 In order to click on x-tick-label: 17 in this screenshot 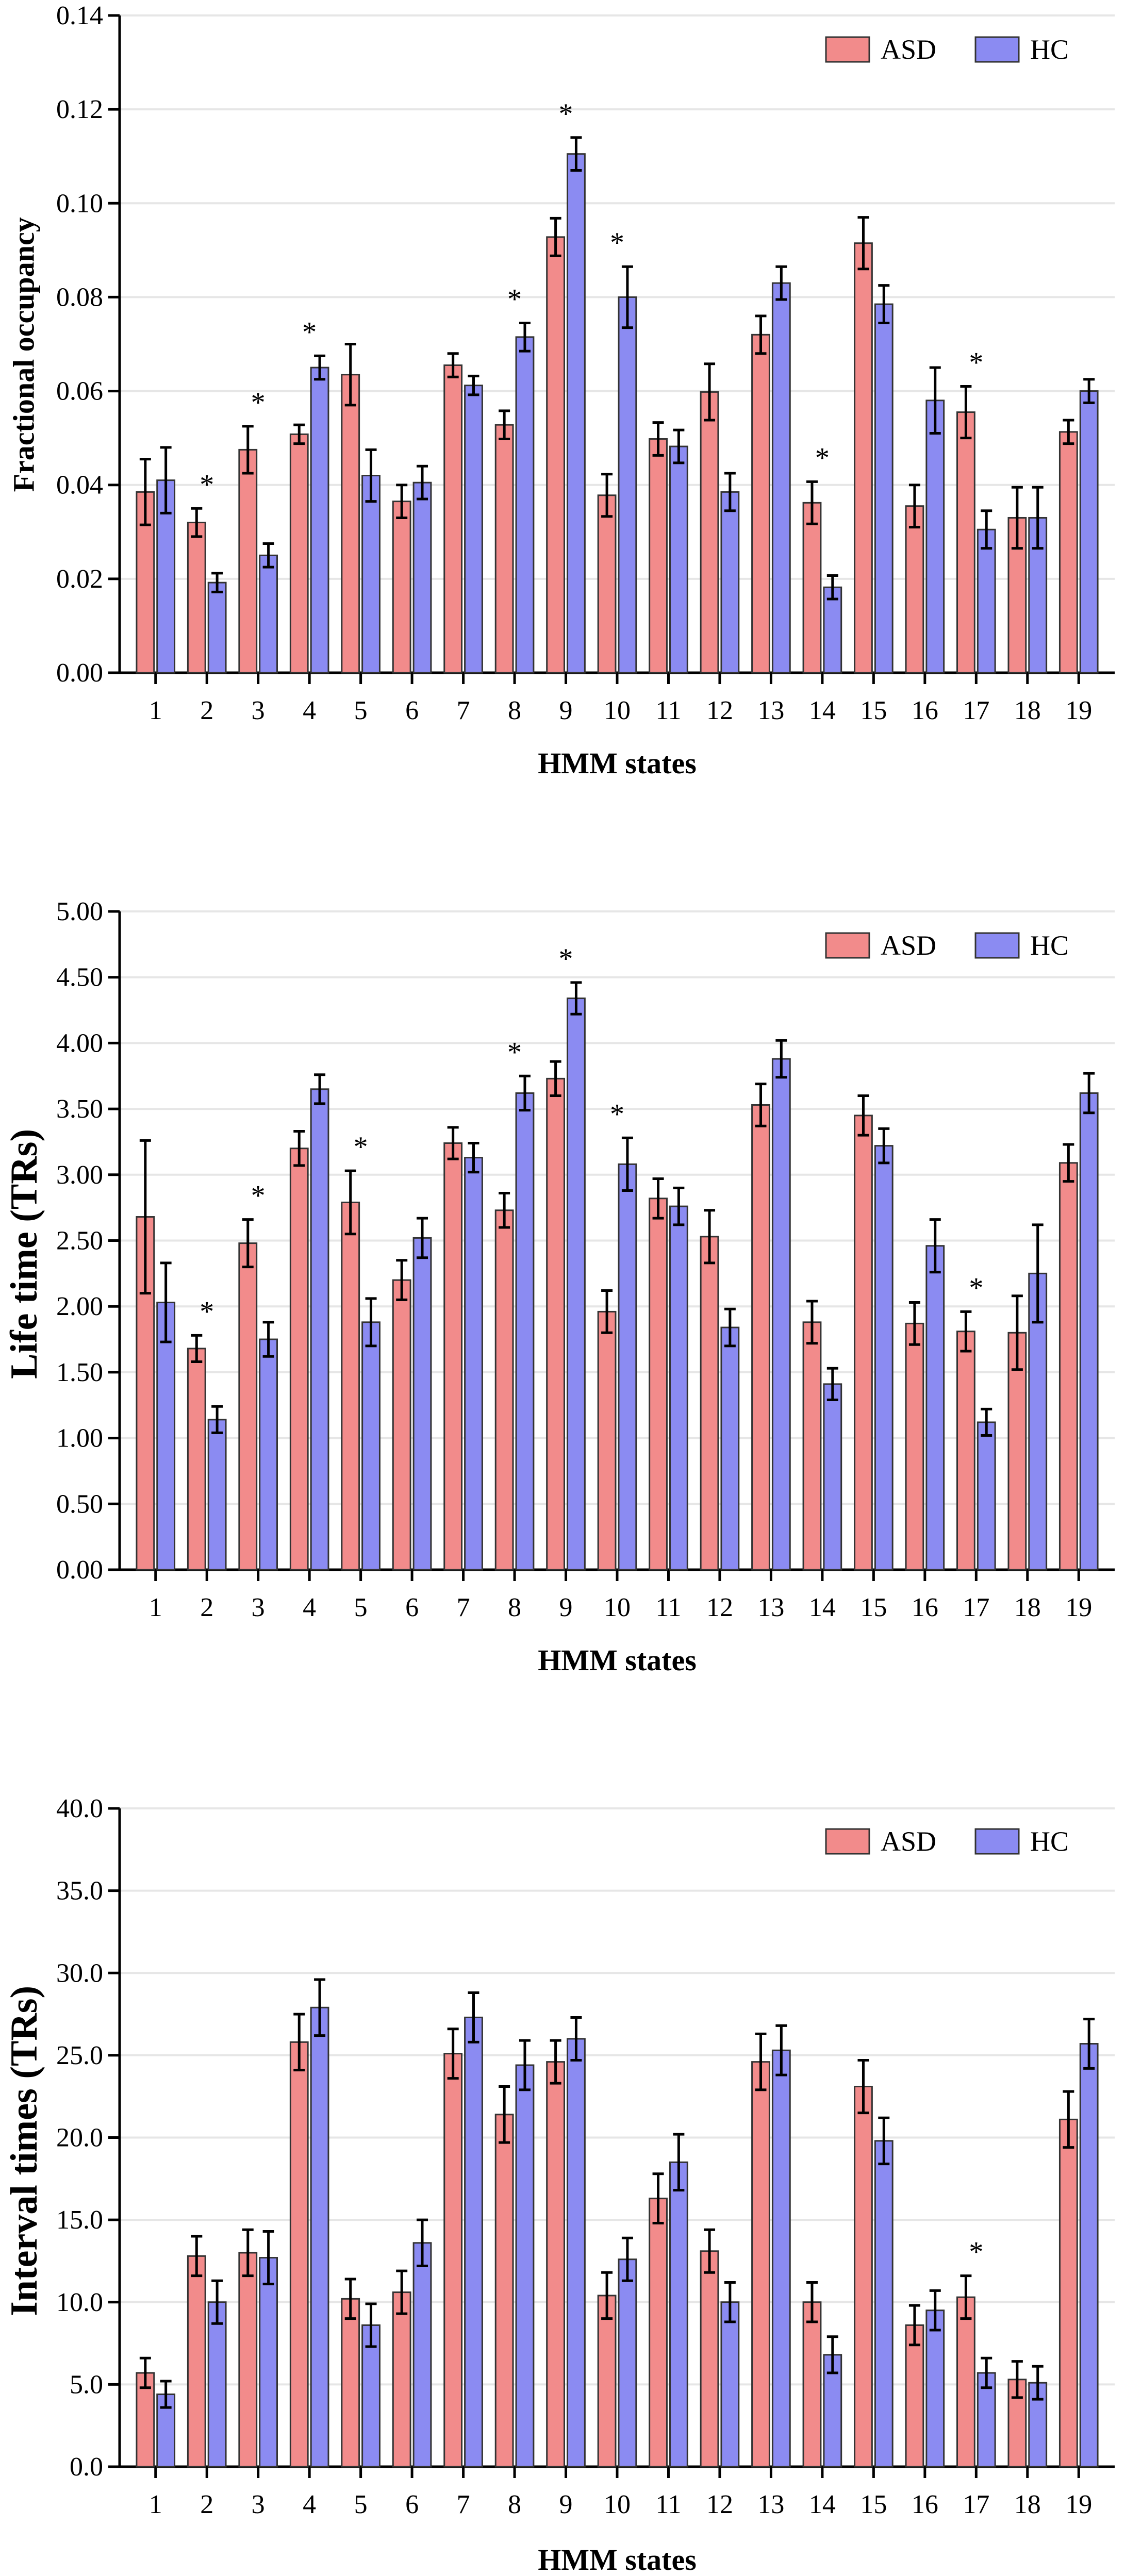, I will do `click(976, 710)`.